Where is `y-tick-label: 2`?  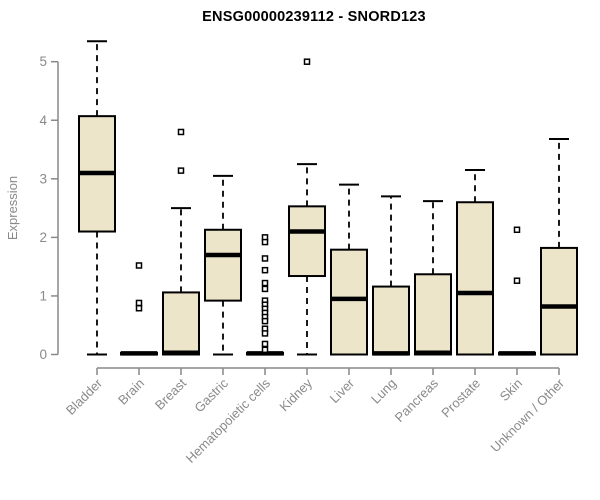
y-tick-label: 2 is located at coordinates (43, 237).